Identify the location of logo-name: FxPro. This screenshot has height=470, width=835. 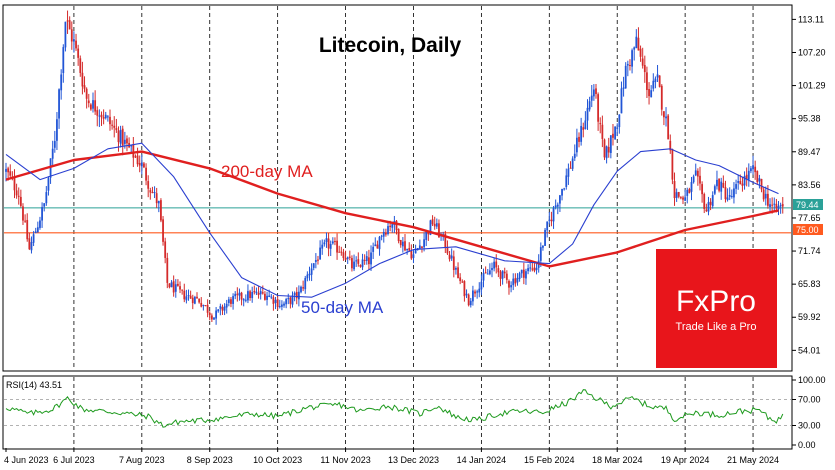
(716, 301).